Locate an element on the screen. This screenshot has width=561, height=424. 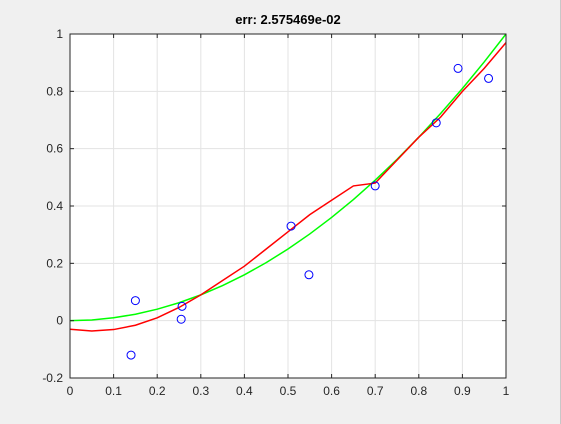
x-tick-label: 0.2 is located at coordinates (157, 391).